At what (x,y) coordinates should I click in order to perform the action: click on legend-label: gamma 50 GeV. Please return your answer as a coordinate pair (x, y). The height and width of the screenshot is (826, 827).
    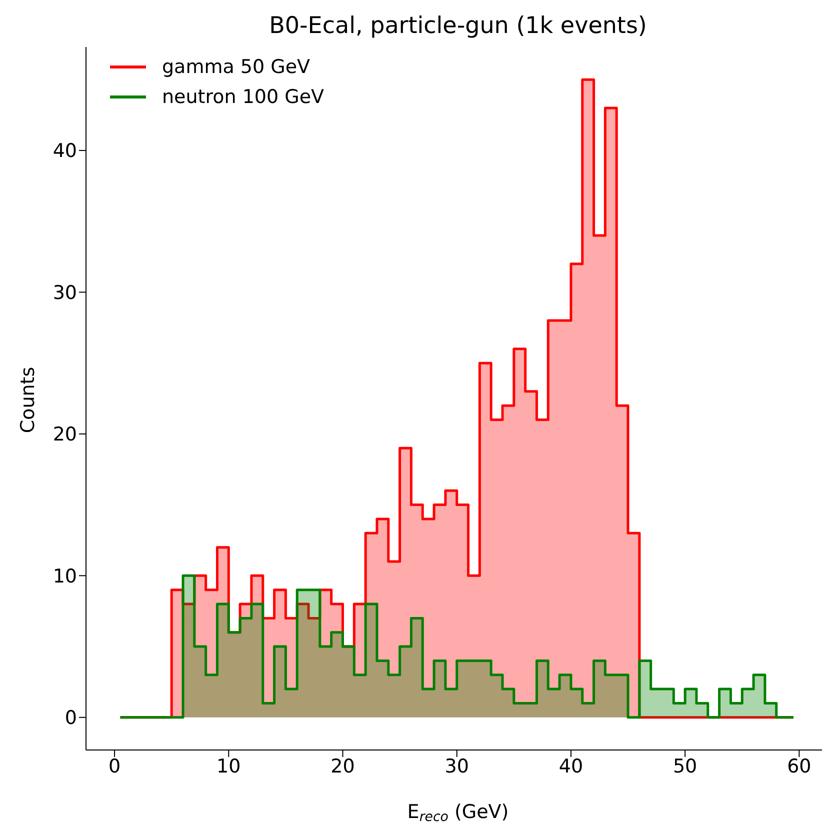
    Looking at the image, I should click on (236, 67).